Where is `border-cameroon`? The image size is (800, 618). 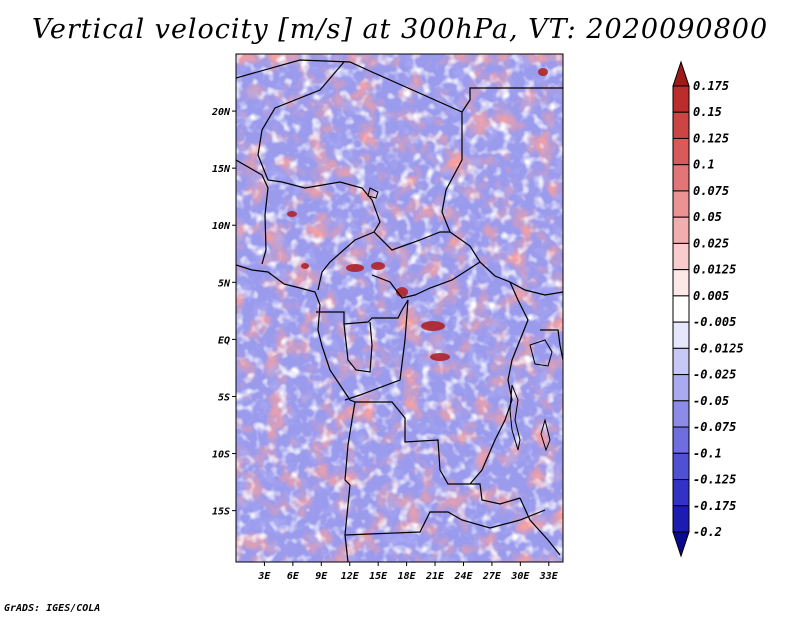
border-cameroon is located at coordinates (346, 261).